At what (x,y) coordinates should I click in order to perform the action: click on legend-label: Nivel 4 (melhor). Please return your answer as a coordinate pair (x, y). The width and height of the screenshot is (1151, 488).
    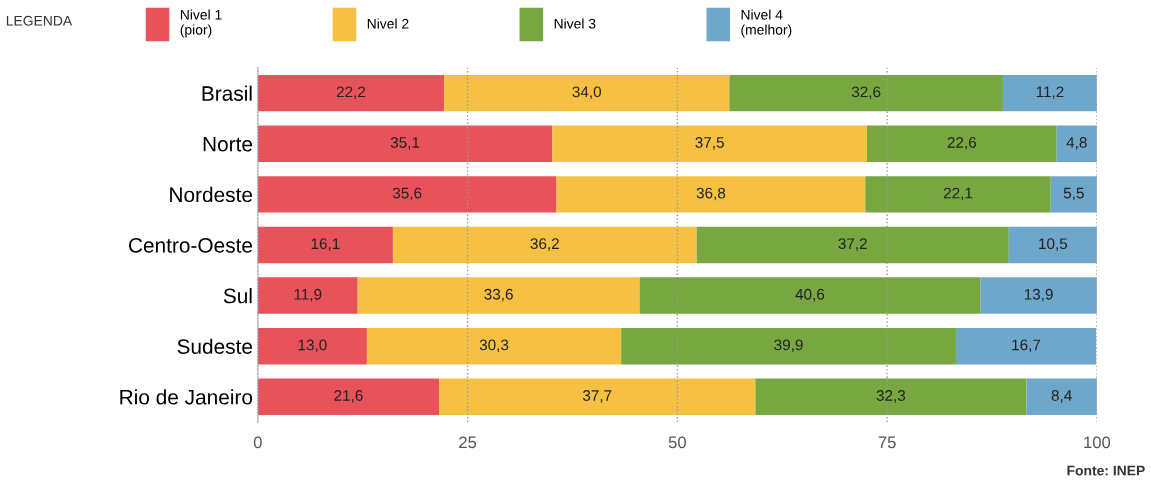
    Looking at the image, I should click on (766, 23).